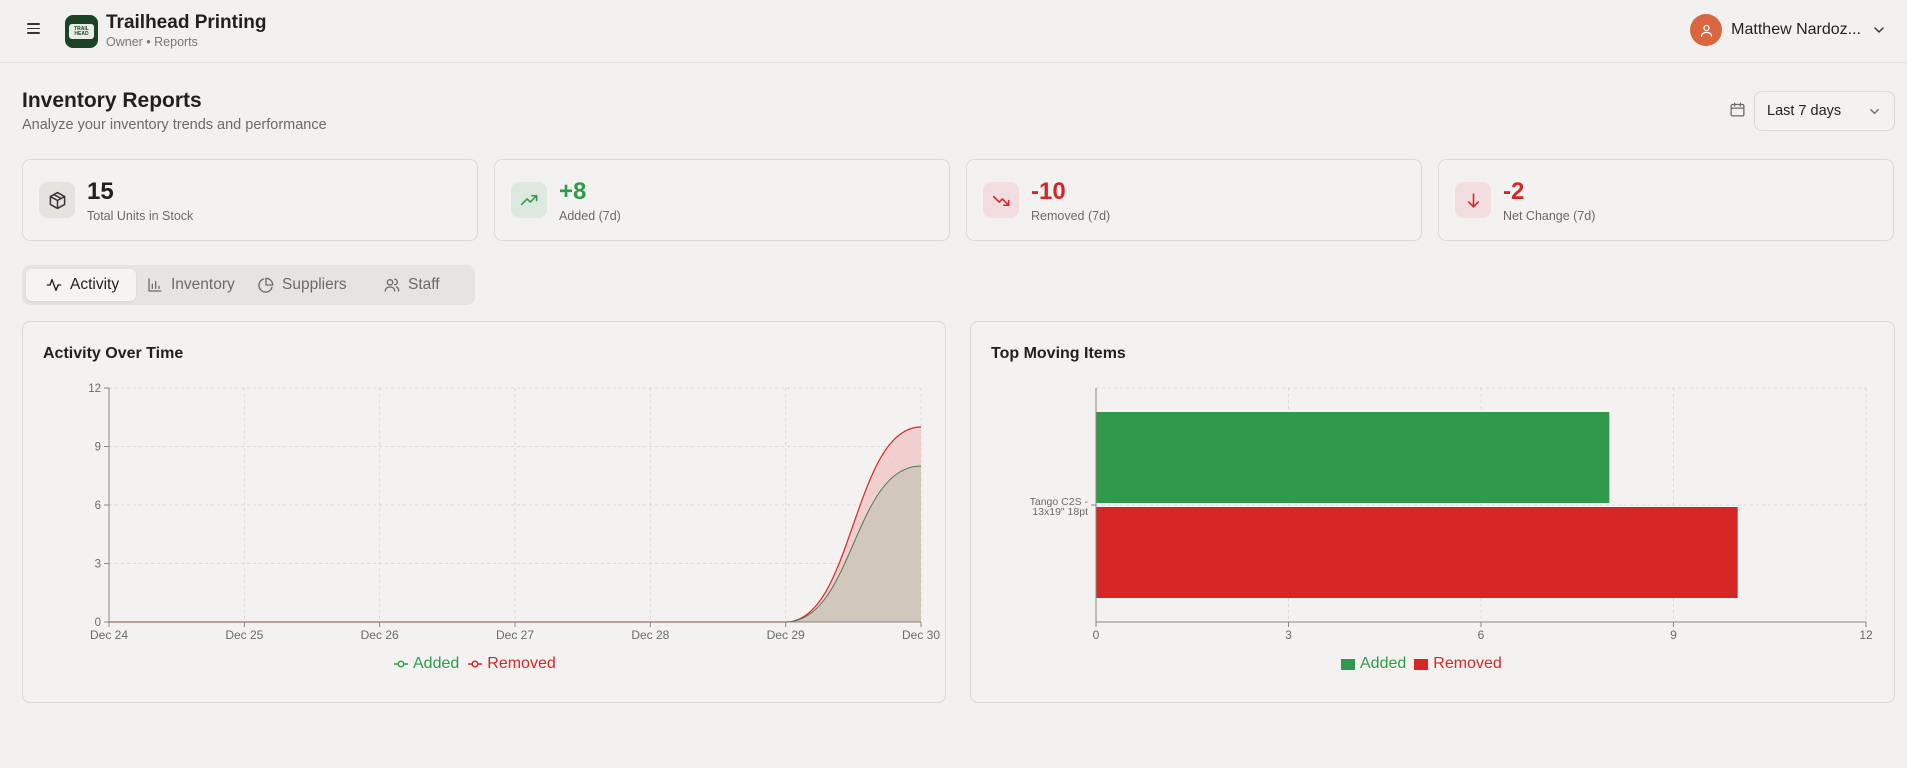 This screenshot has height=768, width=1907. I want to click on tab-label: Inventory, so click(203, 284).